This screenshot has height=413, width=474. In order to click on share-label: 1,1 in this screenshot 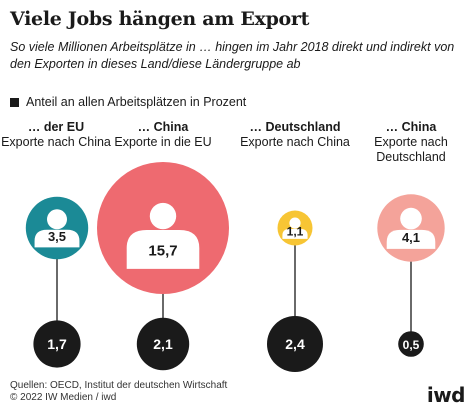, I will do `click(295, 231)`.